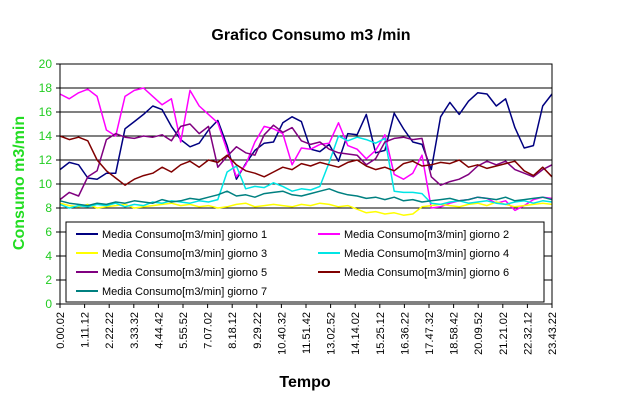 The image size is (642, 400). What do you see at coordinates (48, 208) in the screenshot?
I see `y-tick-label-4: 8` at bounding box center [48, 208].